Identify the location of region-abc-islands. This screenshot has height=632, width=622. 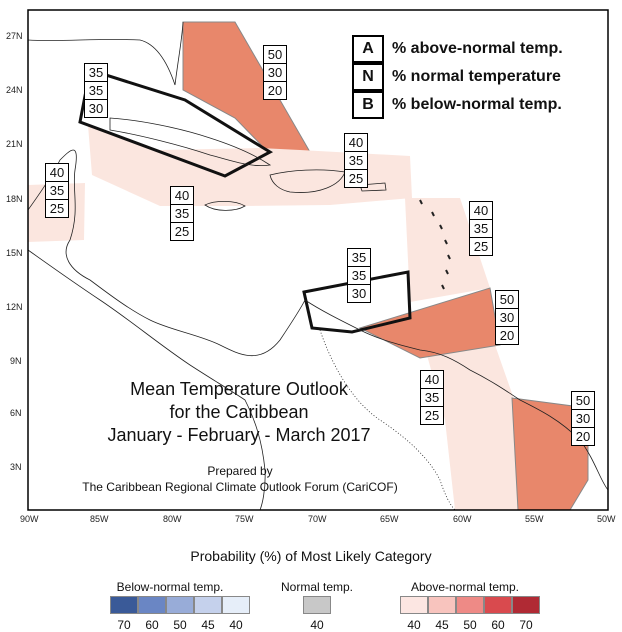
(357, 302).